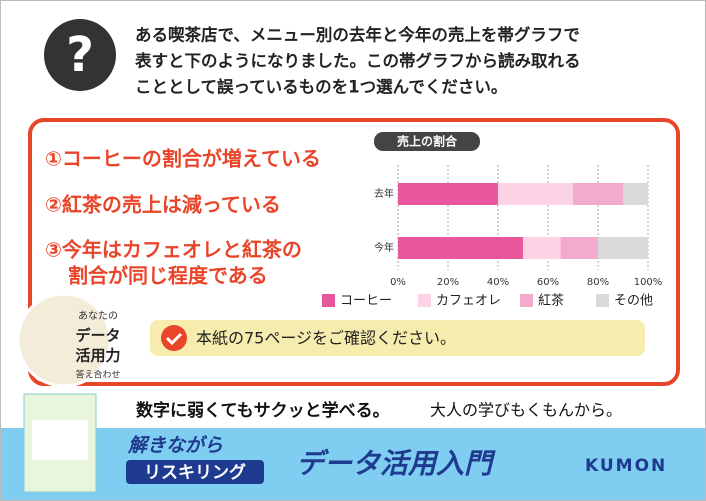 This screenshot has height=501, width=706. Describe the element at coordinates (173, 250) in the screenshot. I see `option: ③今年はカフェオレと紅茶の` at that location.